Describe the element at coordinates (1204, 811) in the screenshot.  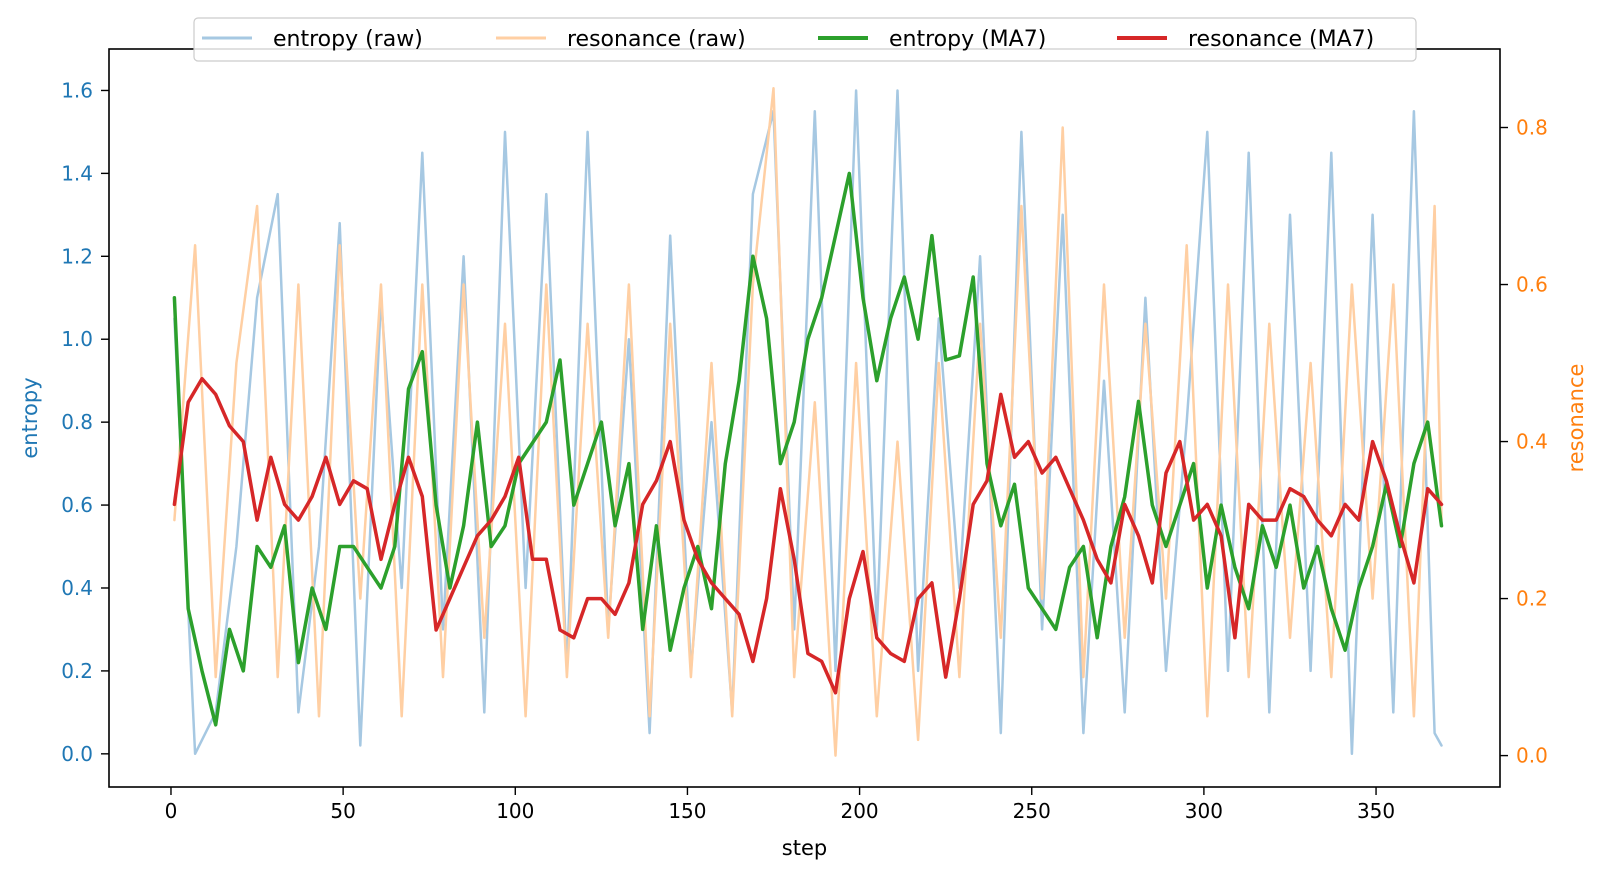
I see `x-tick-label: 300` at that location.